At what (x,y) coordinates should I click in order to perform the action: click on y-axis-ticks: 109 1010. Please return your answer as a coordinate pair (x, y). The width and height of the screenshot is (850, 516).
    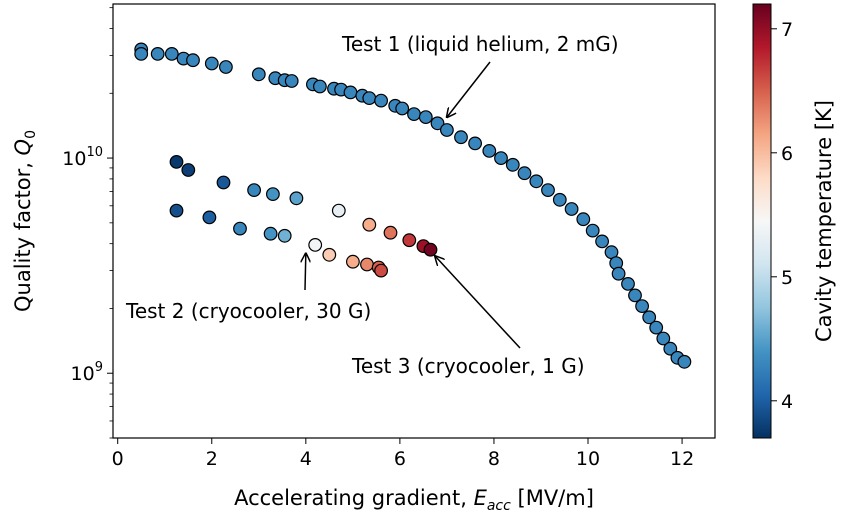
    Looking at the image, I should click on (87, 223).